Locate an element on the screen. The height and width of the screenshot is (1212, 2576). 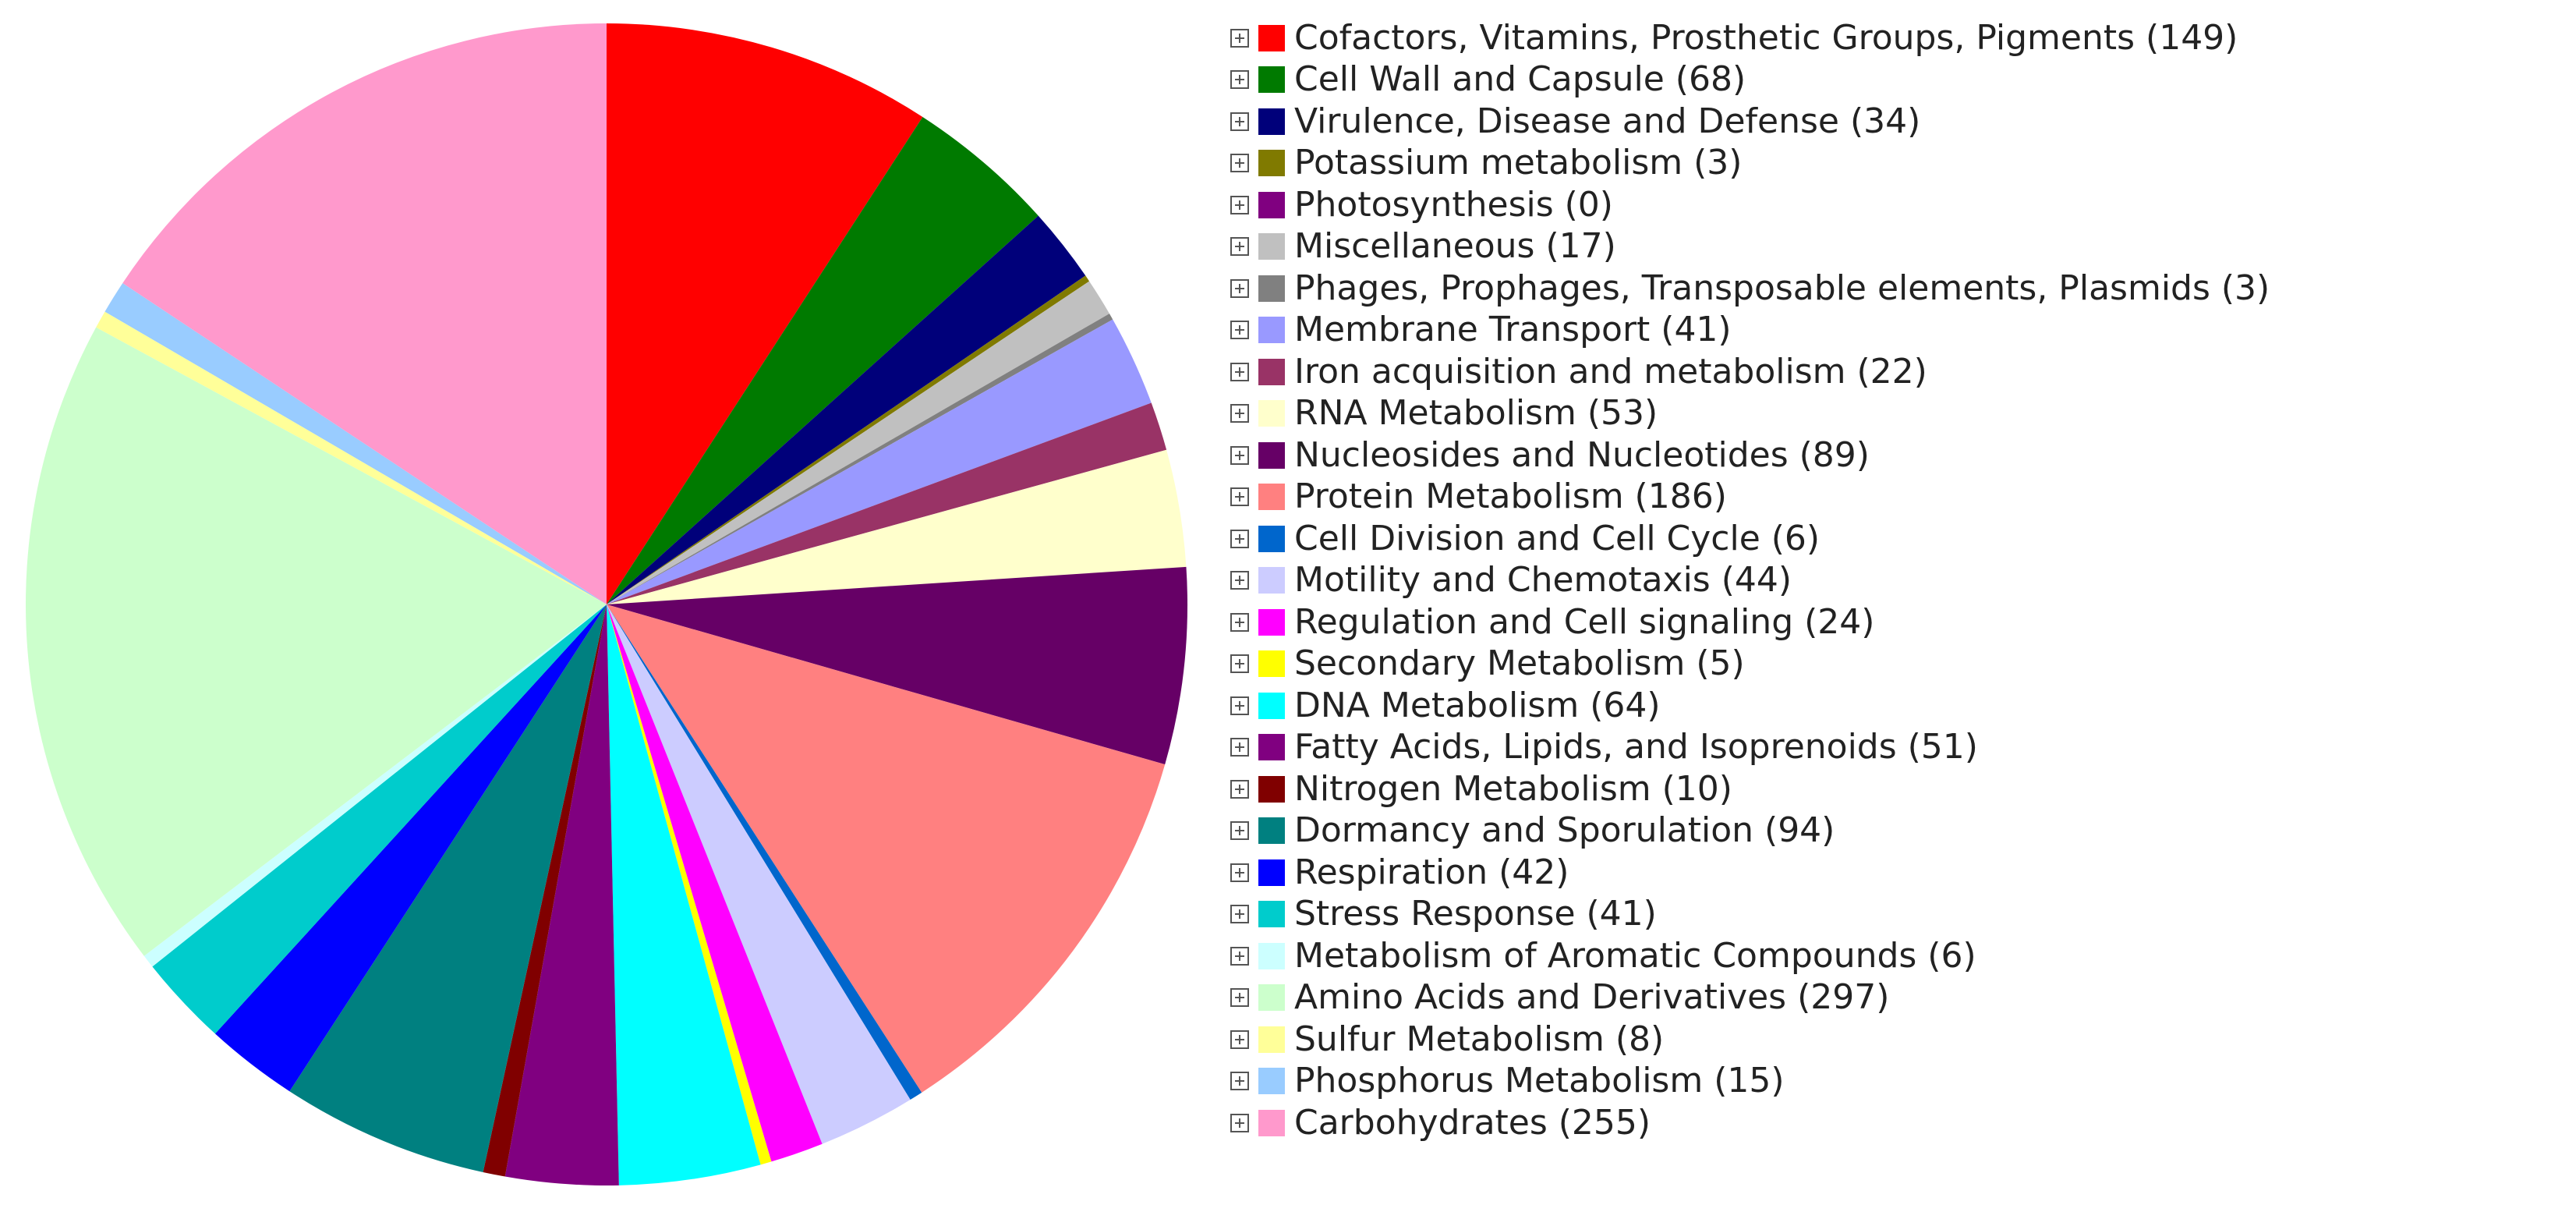
legend-label: Respiration (42) is located at coordinates (1431, 872).